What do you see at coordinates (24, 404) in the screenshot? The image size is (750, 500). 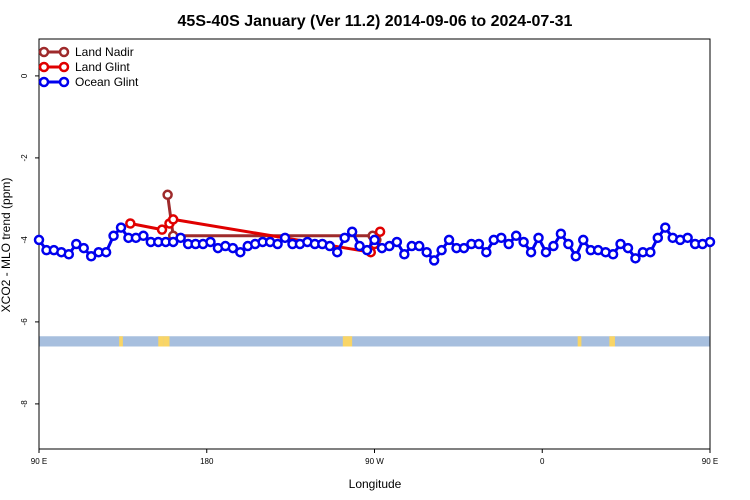 I see `y-tick-label: -8` at bounding box center [24, 404].